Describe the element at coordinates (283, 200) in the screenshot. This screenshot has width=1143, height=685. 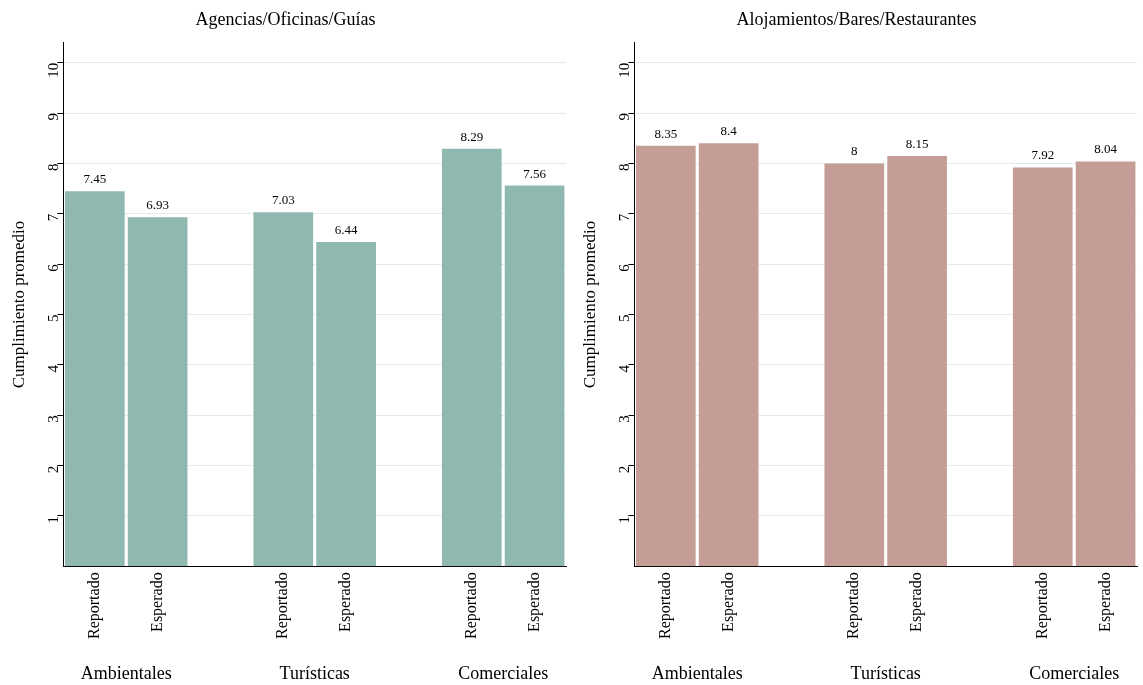
I see `data-label: 7.03` at that location.